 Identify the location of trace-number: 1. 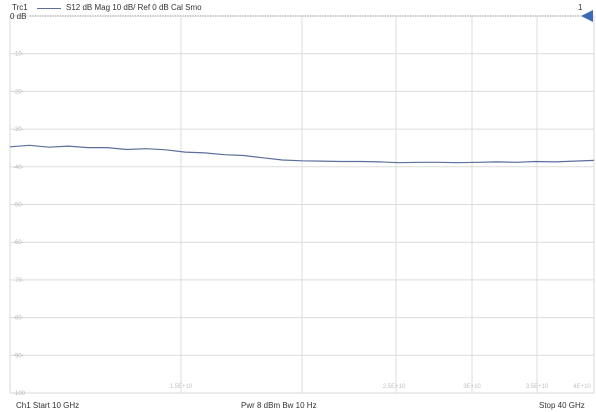
(580, 7).